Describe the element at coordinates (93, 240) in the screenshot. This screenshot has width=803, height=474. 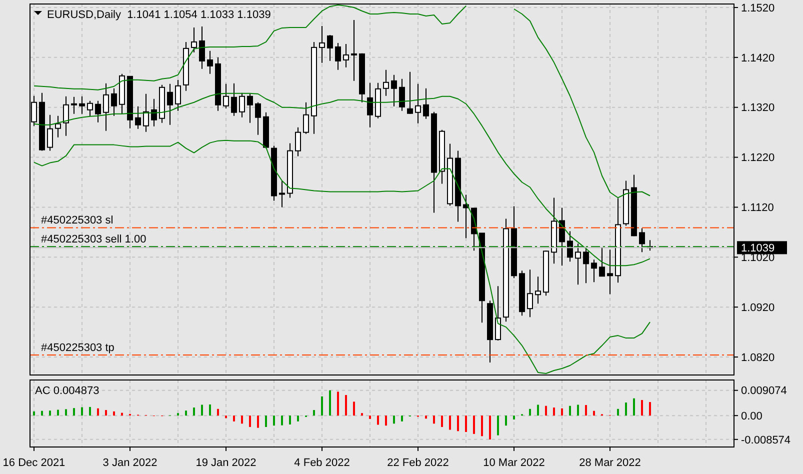
I see `ref-line-label: #450225303 sell 1.00` at that location.